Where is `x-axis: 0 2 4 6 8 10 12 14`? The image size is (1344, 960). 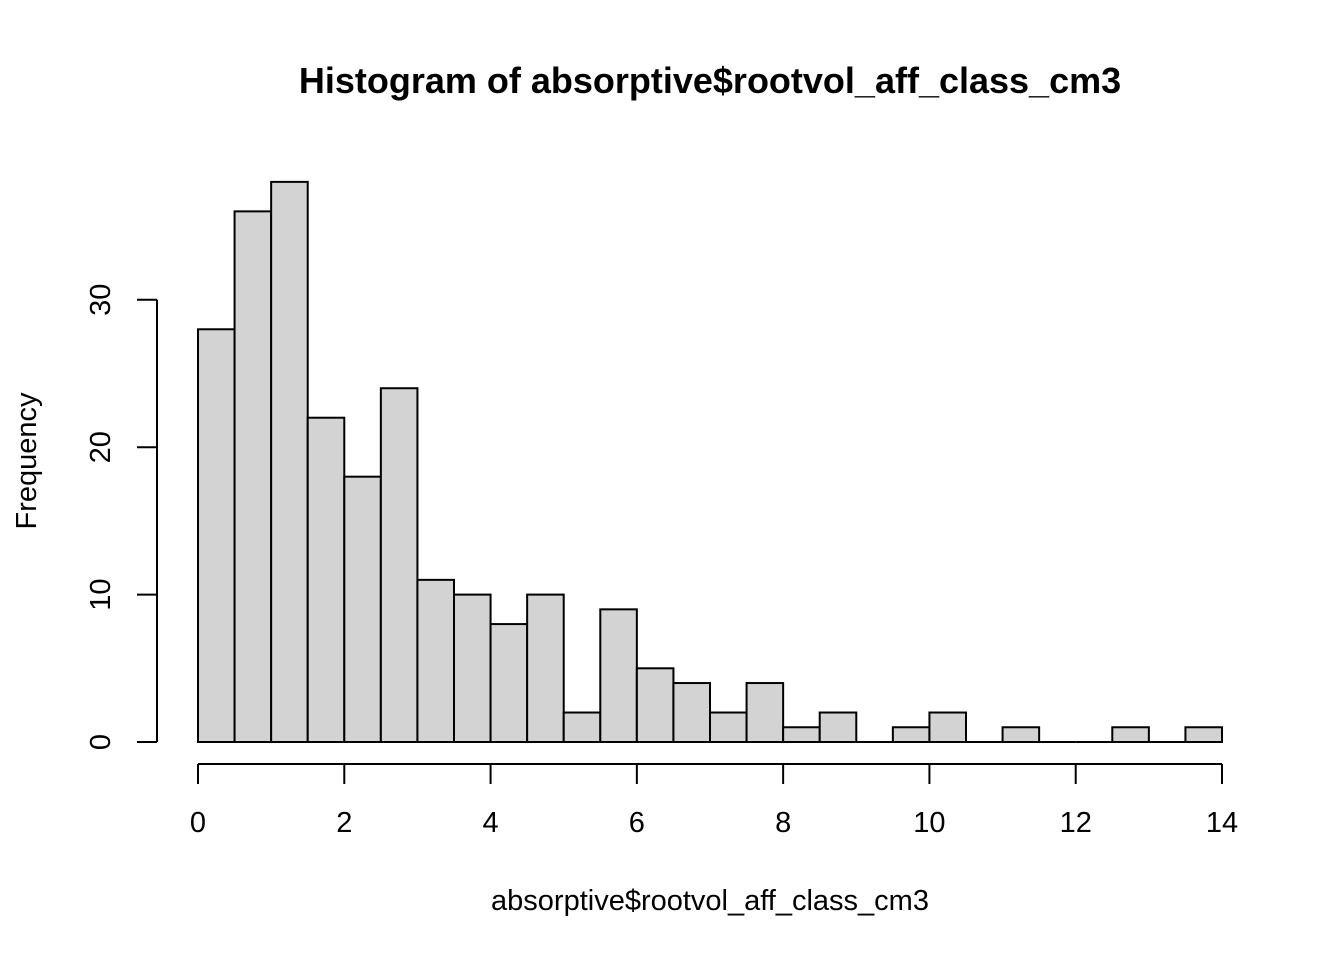
x-axis: 0 2 4 6 8 10 12 14 is located at coordinates (714, 801).